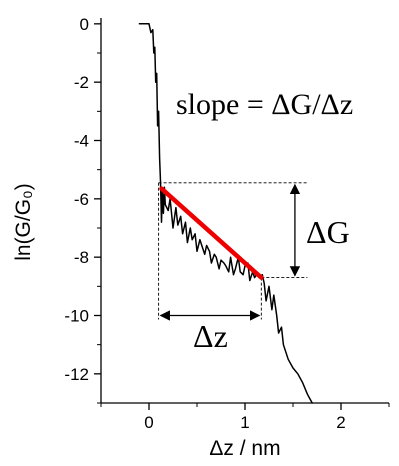 This screenshot has height=466, width=399. What do you see at coordinates (210, 336) in the screenshot?
I see `delta-z-label: Δz` at bounding box center [210, 336].